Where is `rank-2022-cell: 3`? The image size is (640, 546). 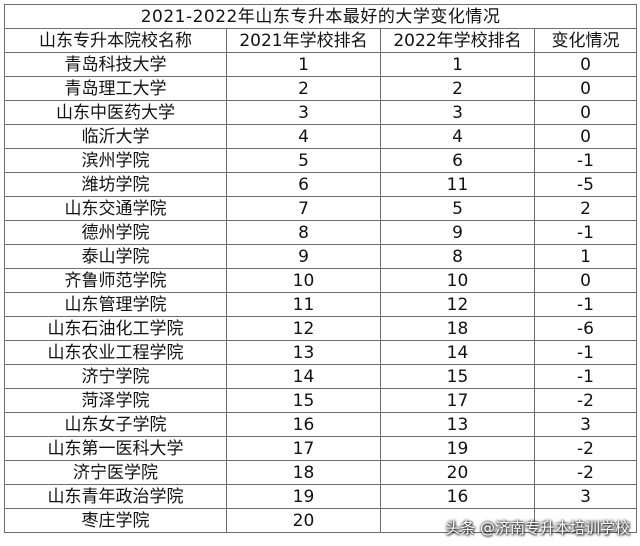
rank-2022-cell: 3 is located at coordinates (457, 112).